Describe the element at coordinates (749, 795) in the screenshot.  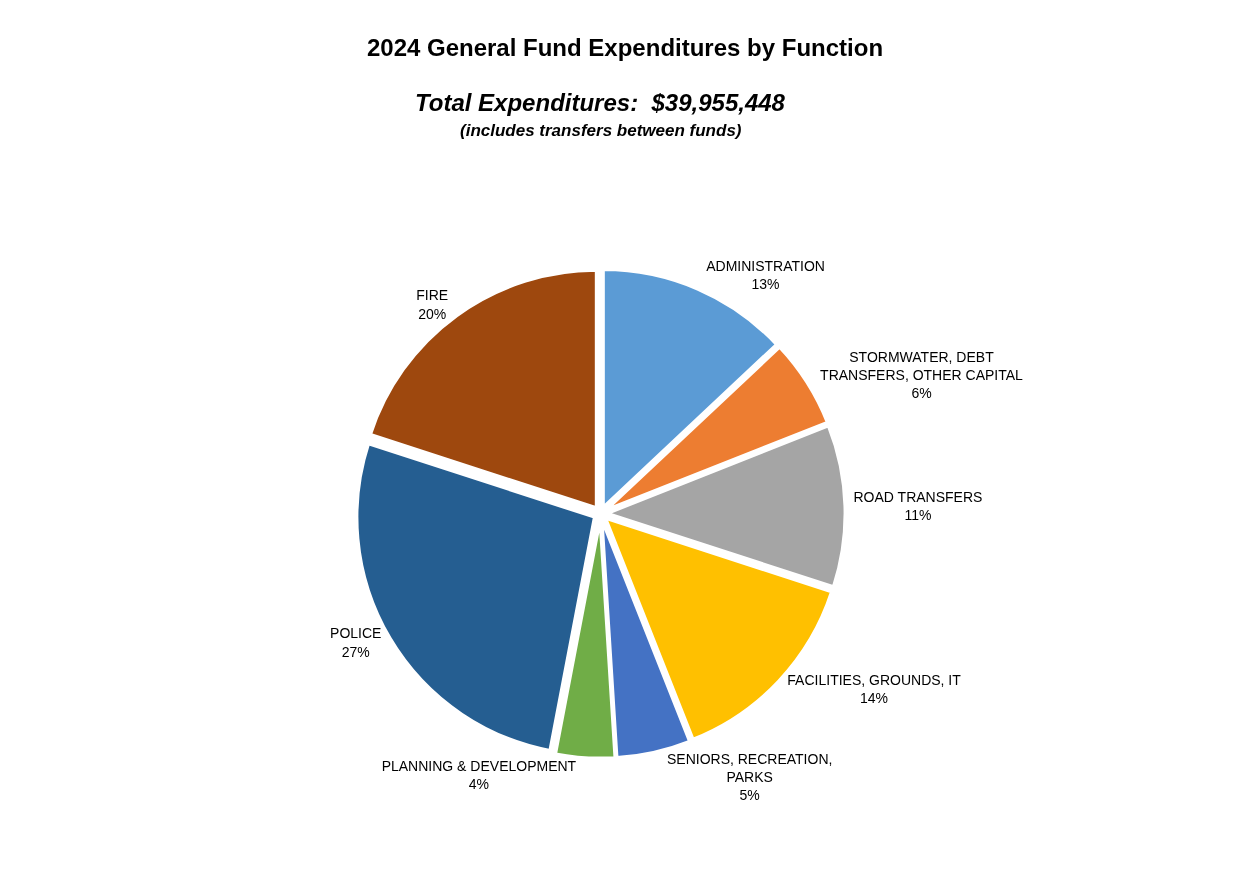
I see `data-label: 5%` at that location.